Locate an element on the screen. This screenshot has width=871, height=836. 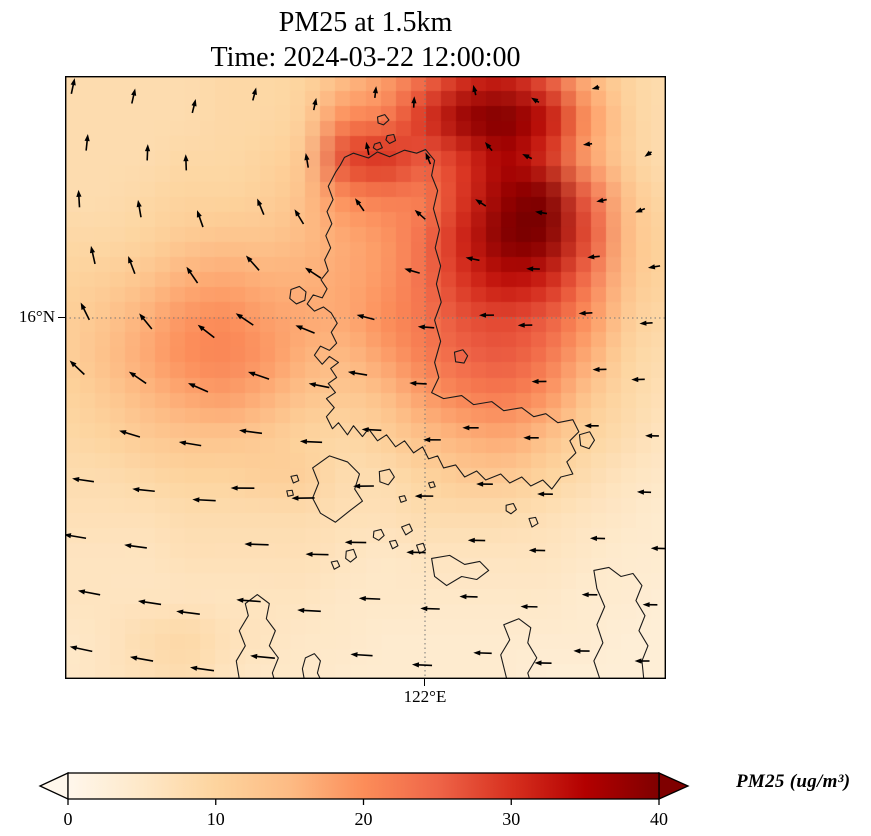
colorbar-max-arrow is located at coordinates (674, 786).